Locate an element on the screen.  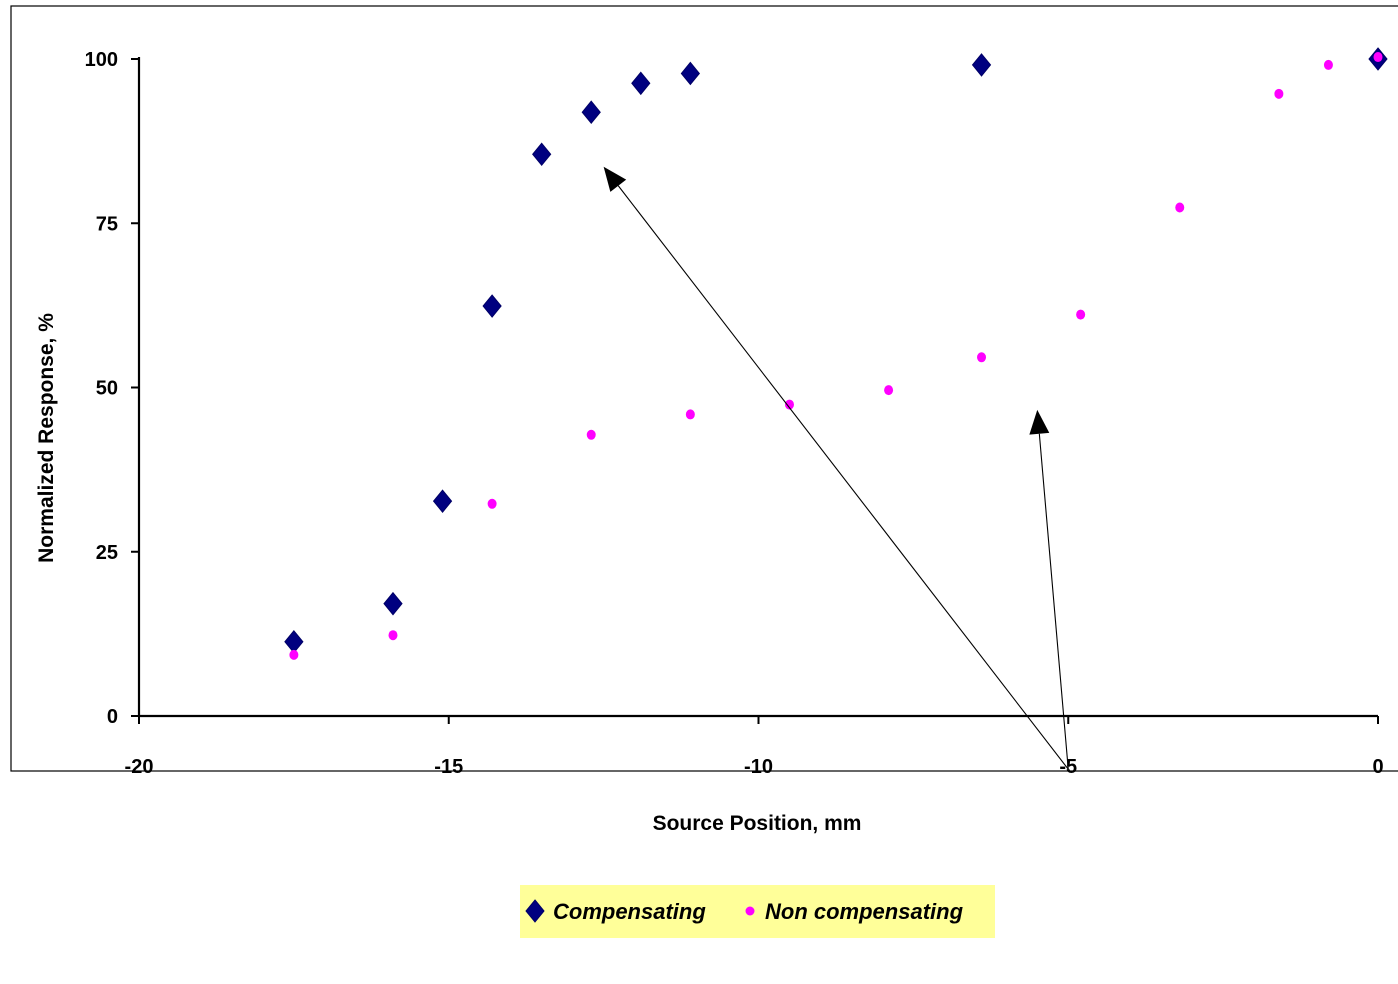
annotation-arrow-line is located at coordinates (1053, 601).